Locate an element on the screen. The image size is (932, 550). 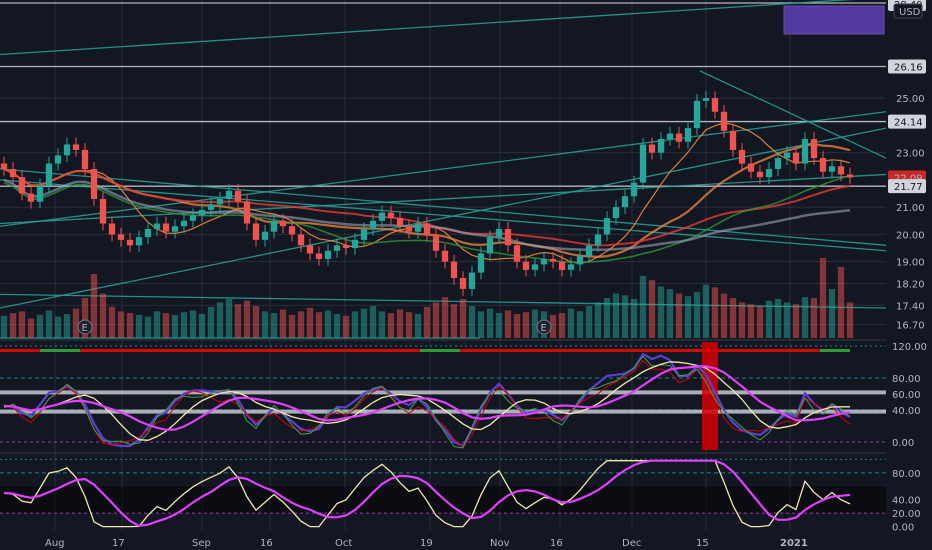
time-label-6: Nov is located at coordinates (500, 543).